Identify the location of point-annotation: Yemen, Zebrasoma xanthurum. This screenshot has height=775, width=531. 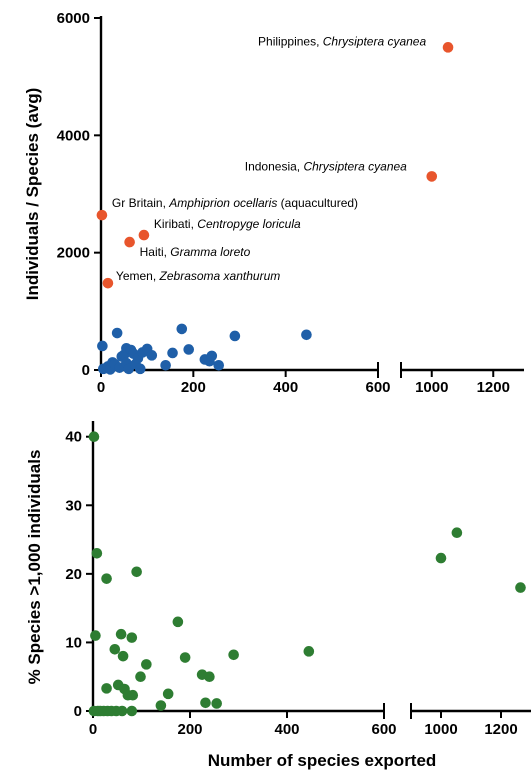
(198, 276).